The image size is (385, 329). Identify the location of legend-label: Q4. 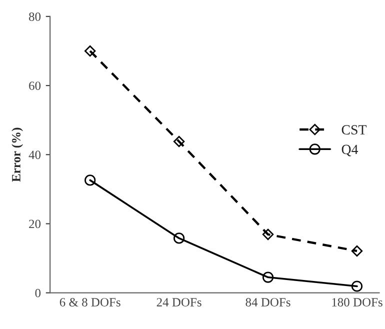
(350, 150).